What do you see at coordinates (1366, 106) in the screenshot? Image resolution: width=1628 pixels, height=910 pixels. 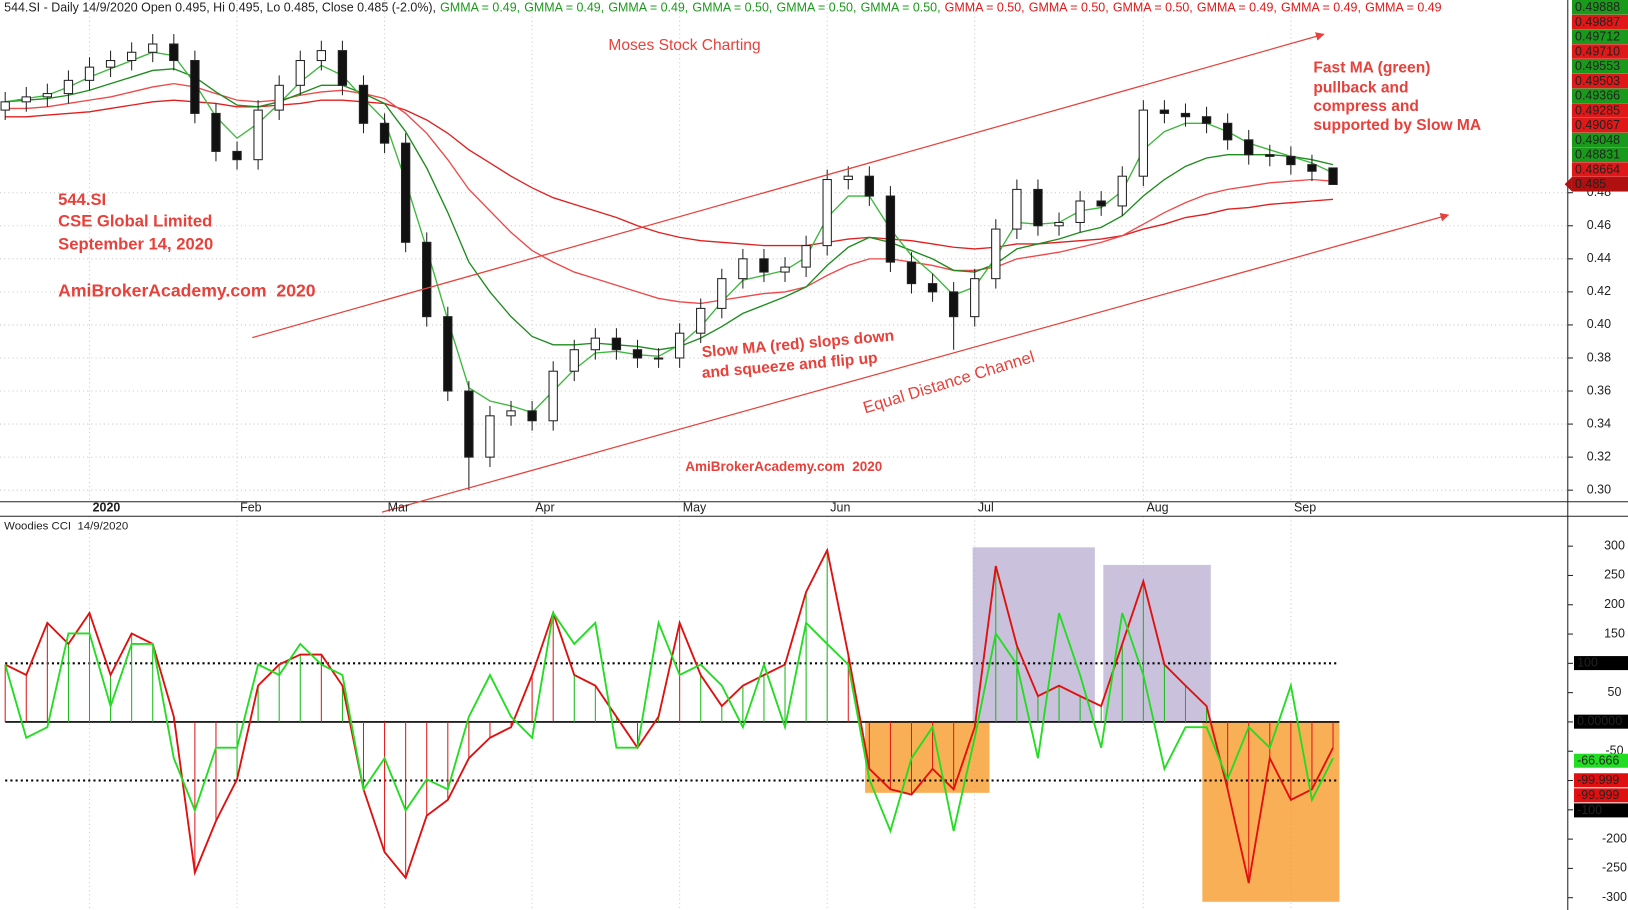 I see `annotation: compress and` at bounding box center [1366, 106].